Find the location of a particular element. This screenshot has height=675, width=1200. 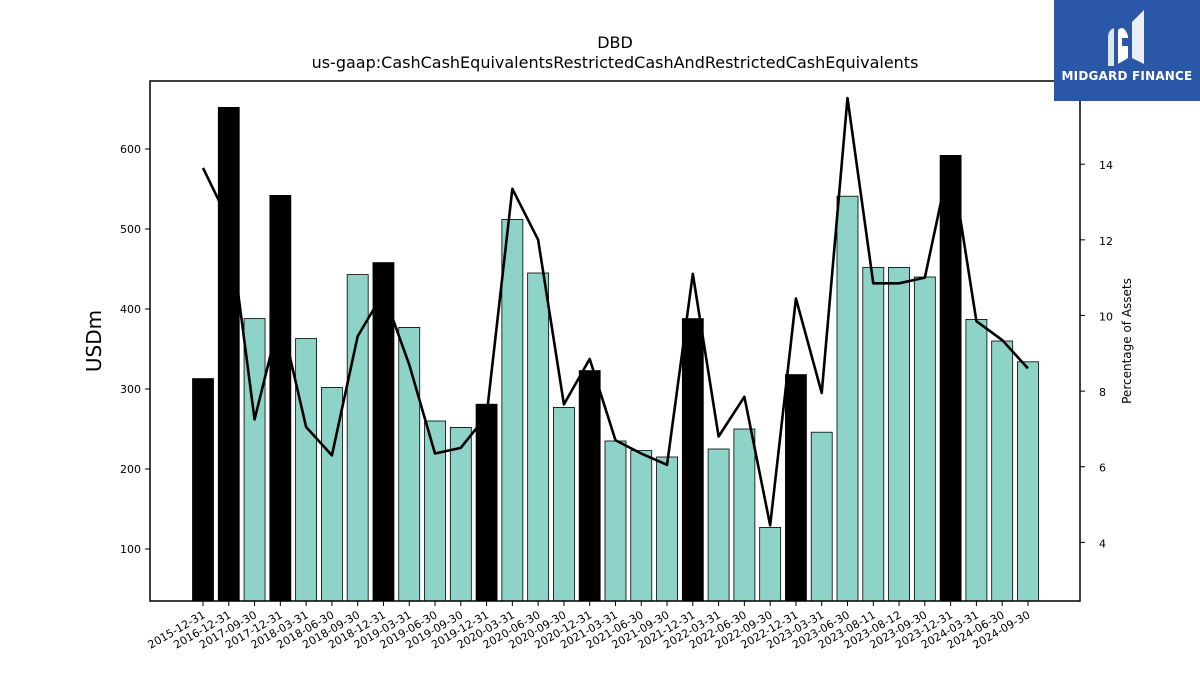

midgard-logo-icon is located at coordinates (1126, 38).